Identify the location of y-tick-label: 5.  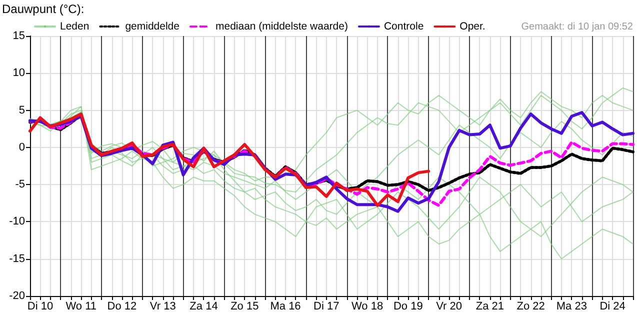
(21, 110).